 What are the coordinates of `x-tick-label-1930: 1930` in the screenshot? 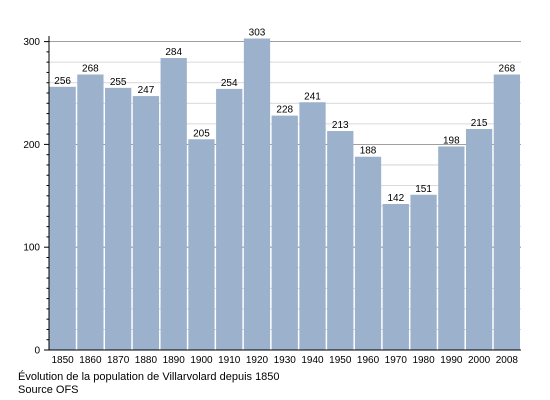 It's located at (285, 360).